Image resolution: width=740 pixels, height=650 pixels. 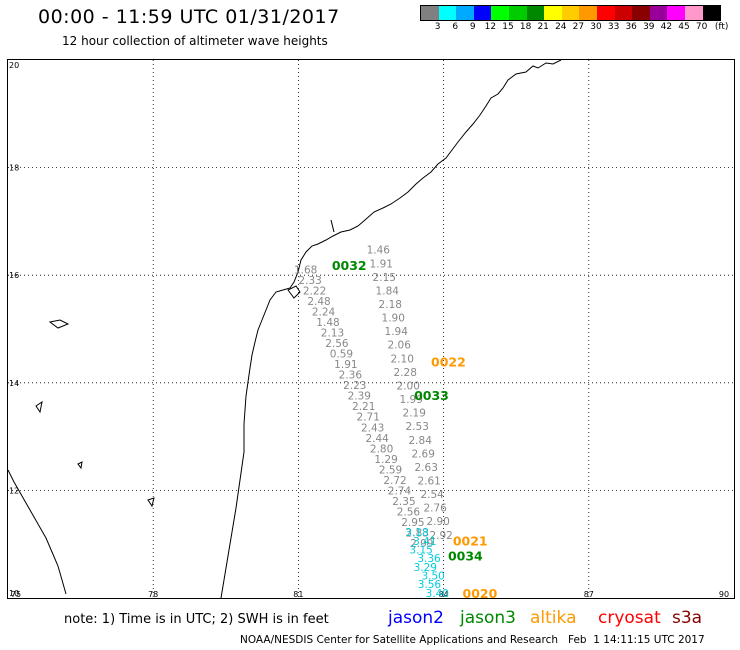 I want to click on colorbar-tick-label: 70, so click(x=701, y=27).